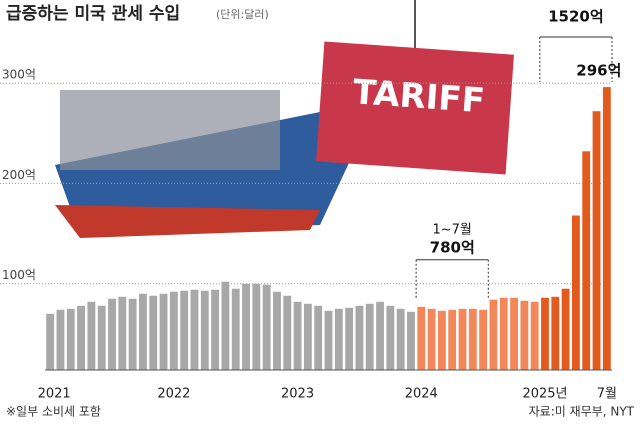 The image size is (640, 432). What do you see at coordinates (582, 412) in the screenshot?
I see `source: 자료:미 재무부, NYT` at bounding box center [582, 412].